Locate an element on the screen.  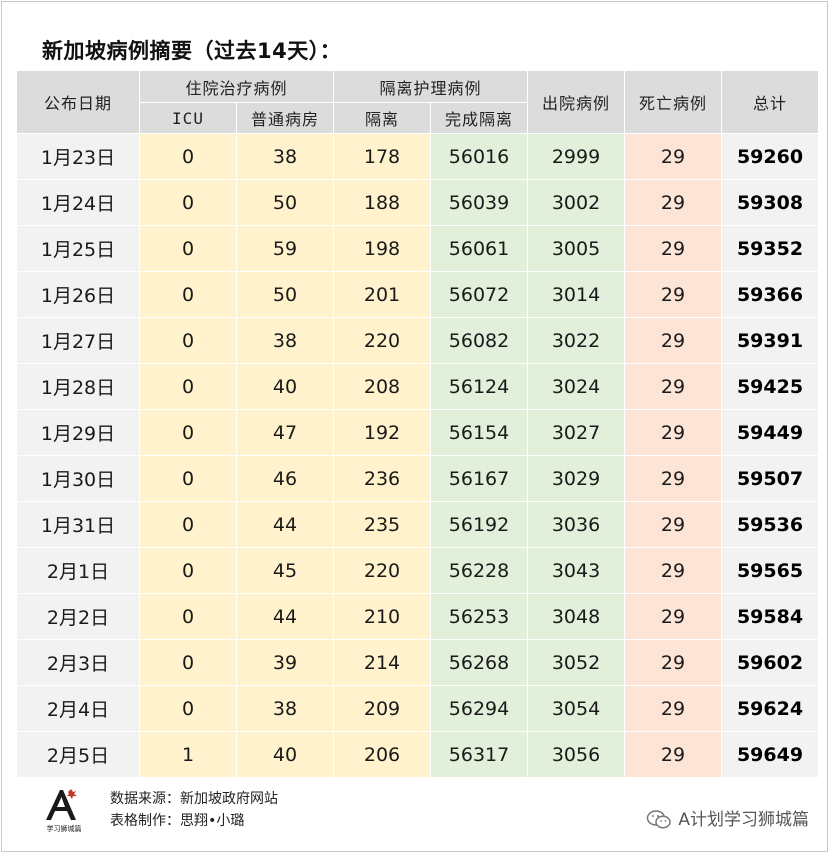
table-row: 1月23日 0 38 178 56016 2999 29 59260 is located at coordinates (418, 157).